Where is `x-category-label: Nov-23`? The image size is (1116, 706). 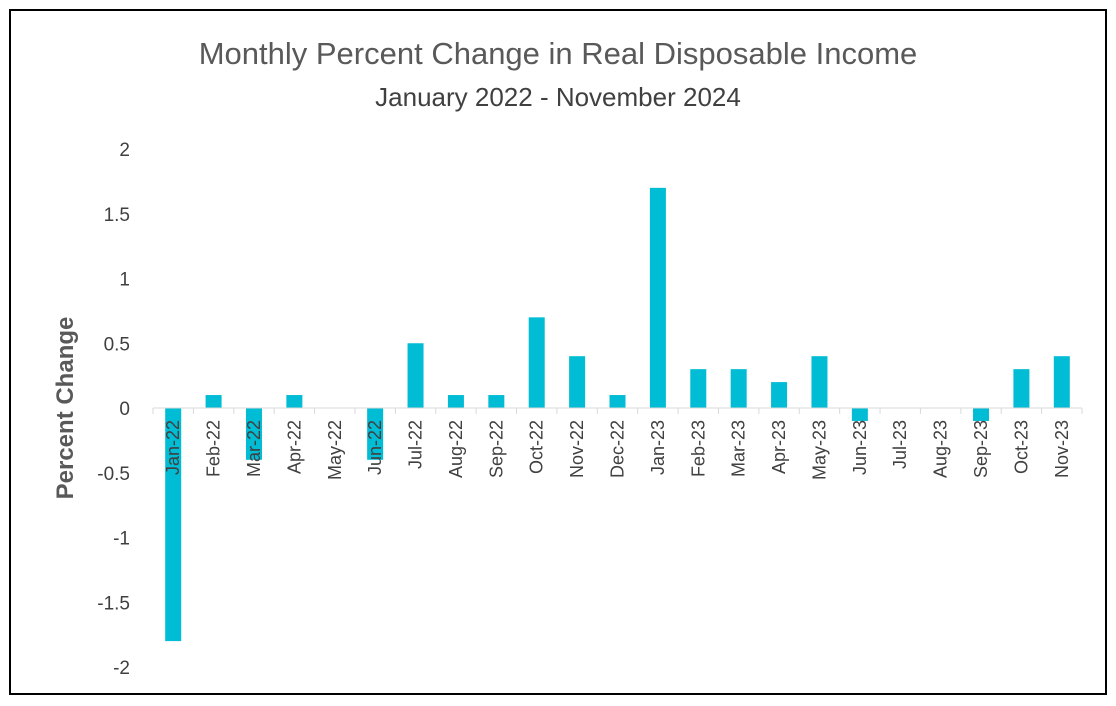
x-category-label: Nov-23 is located at coordinates (1062, 449).